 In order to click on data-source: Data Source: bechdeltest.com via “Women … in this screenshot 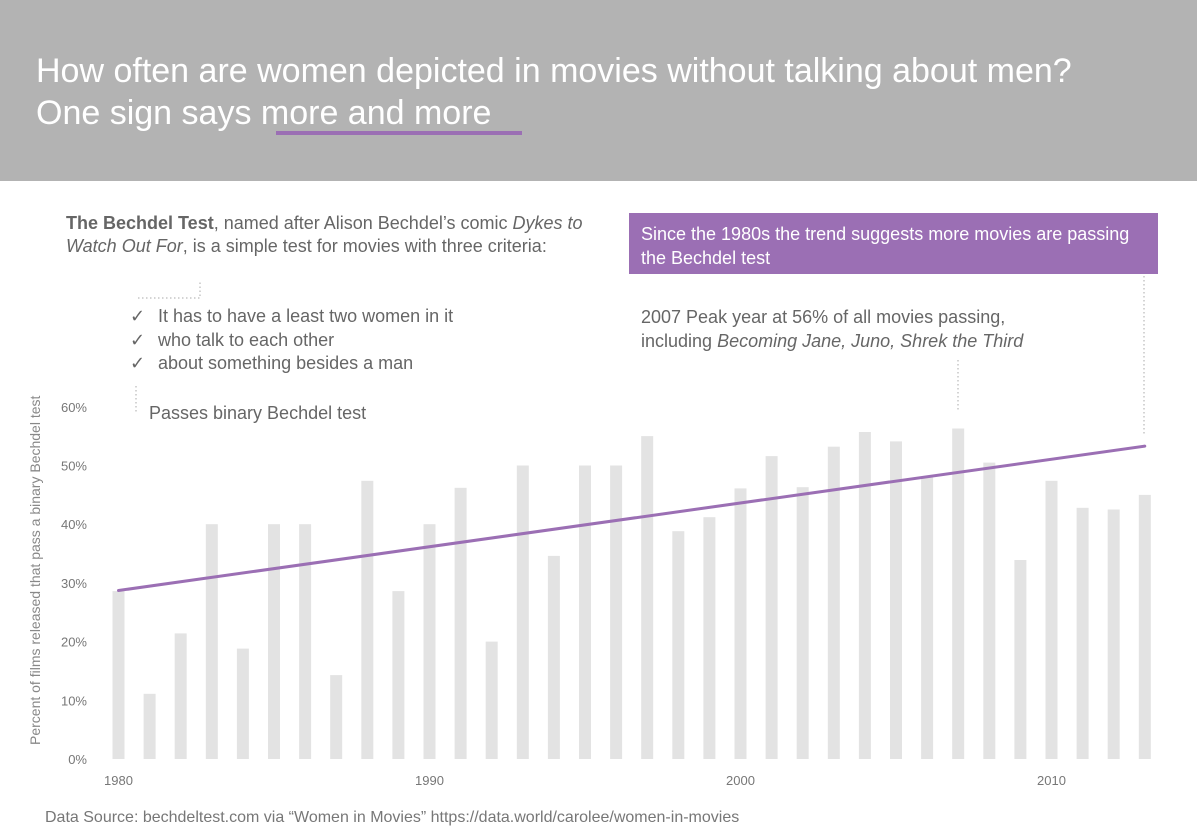, I will do `click(392, 817)`.